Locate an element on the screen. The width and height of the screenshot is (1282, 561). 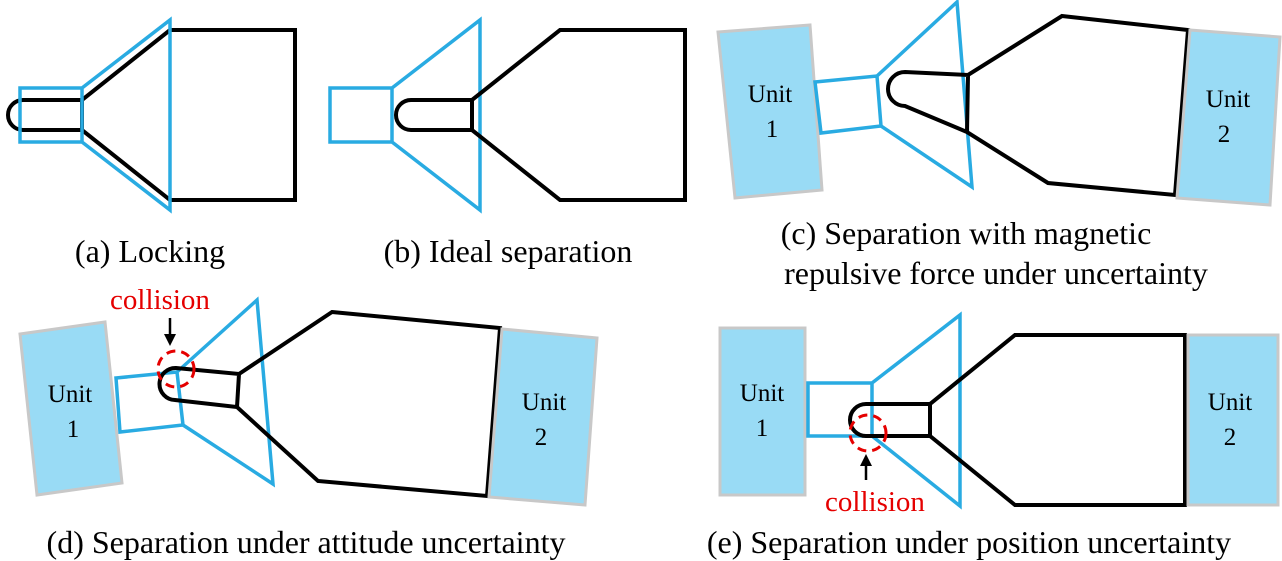
drogue-a is located at coordinates (95, 115).